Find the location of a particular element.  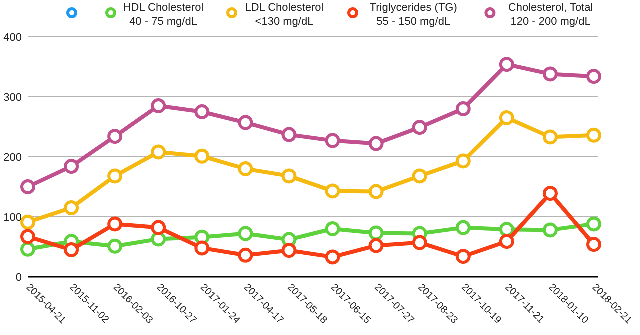

legend-label: HDL Cholesterol 40 - 75 mg/dL is located at coordinates (163, 15).